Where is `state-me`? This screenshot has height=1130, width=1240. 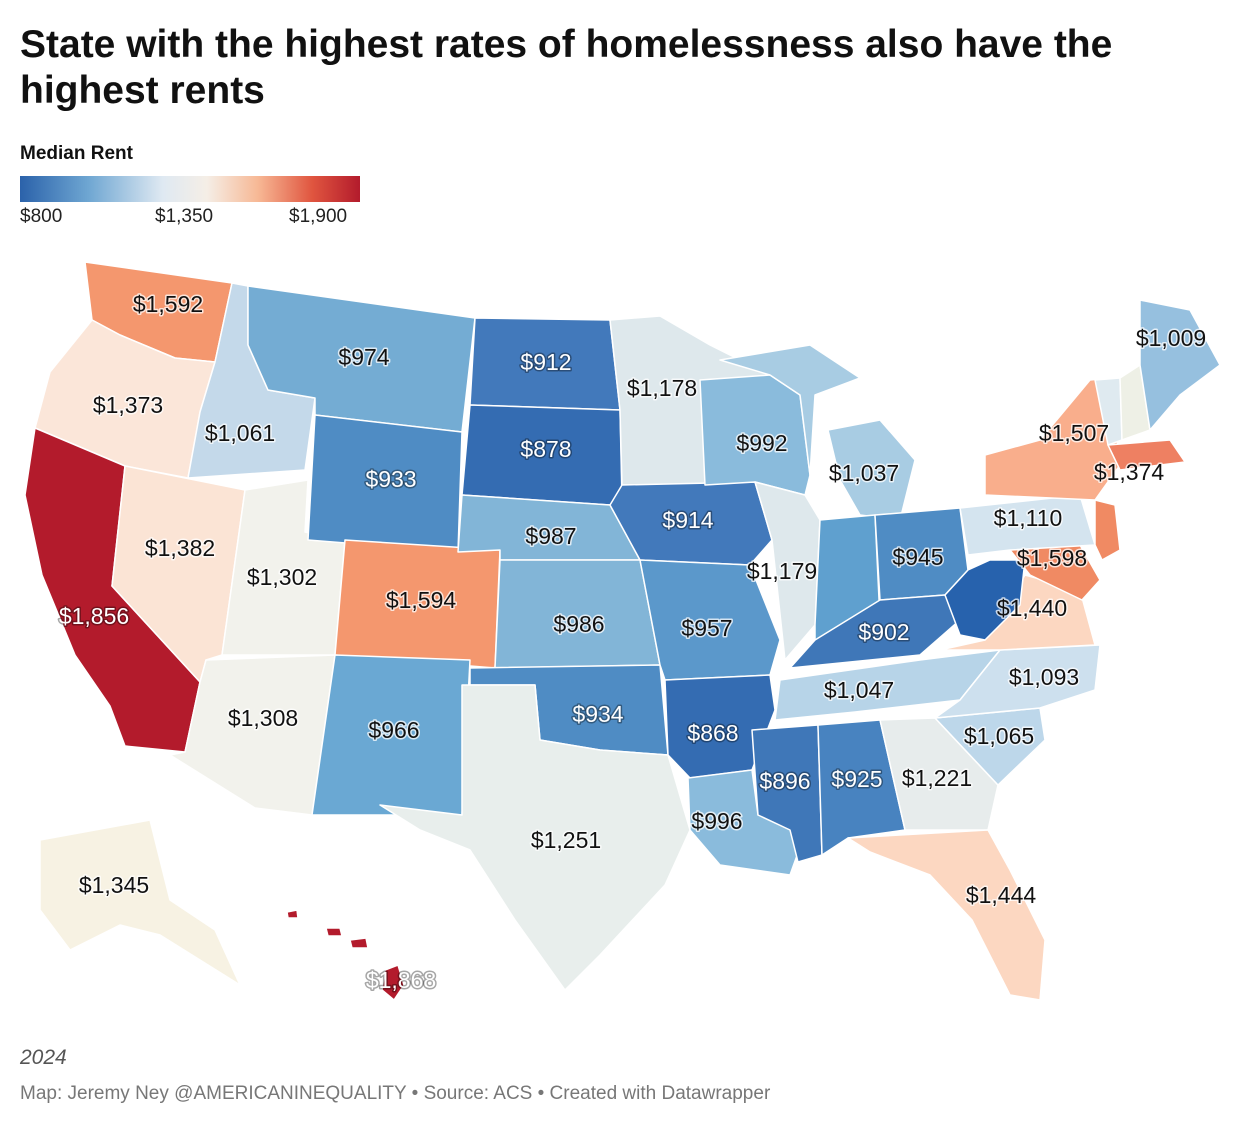
state-me is located at coordinates (1180, 365).